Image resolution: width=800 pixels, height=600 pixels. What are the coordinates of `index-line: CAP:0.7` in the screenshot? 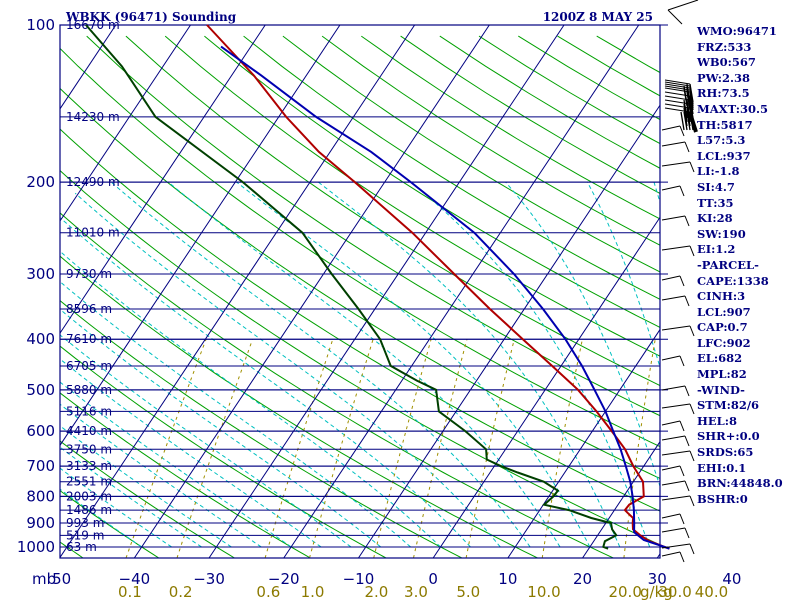 It's located at (722, 327).